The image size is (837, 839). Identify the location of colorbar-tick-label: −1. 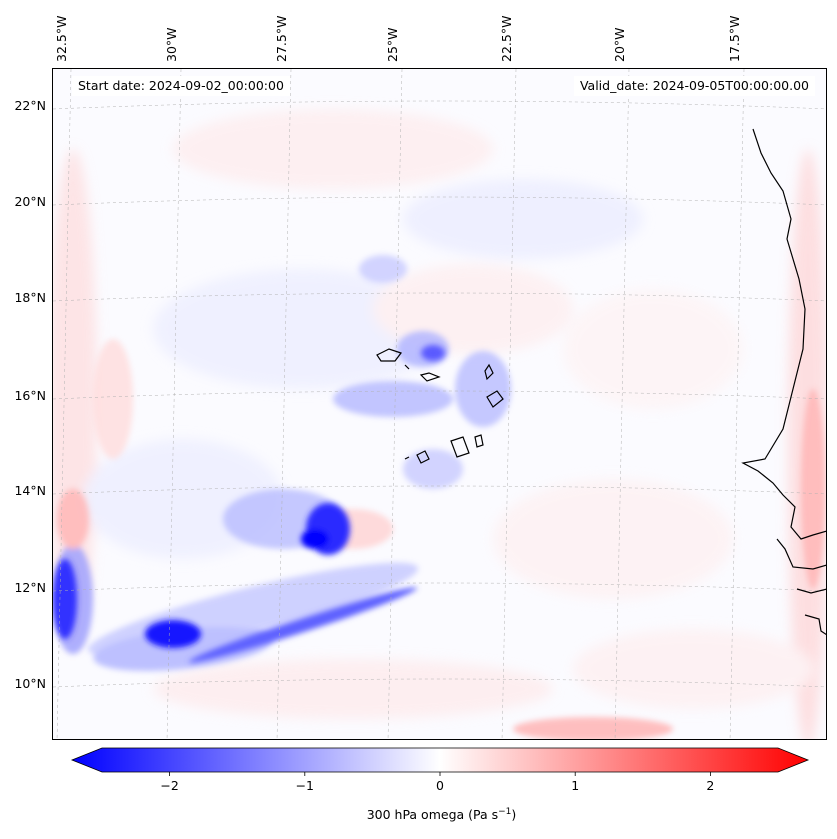
(305, 785).